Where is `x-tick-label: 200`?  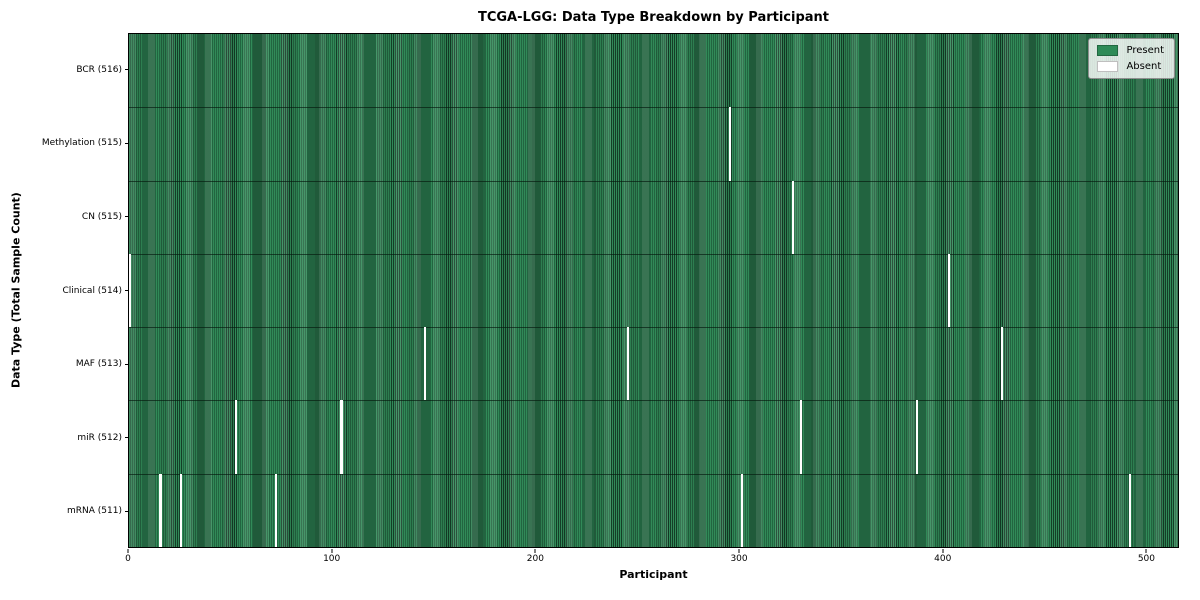
x-tick-label: 200 is located at coordinates (535, 559).